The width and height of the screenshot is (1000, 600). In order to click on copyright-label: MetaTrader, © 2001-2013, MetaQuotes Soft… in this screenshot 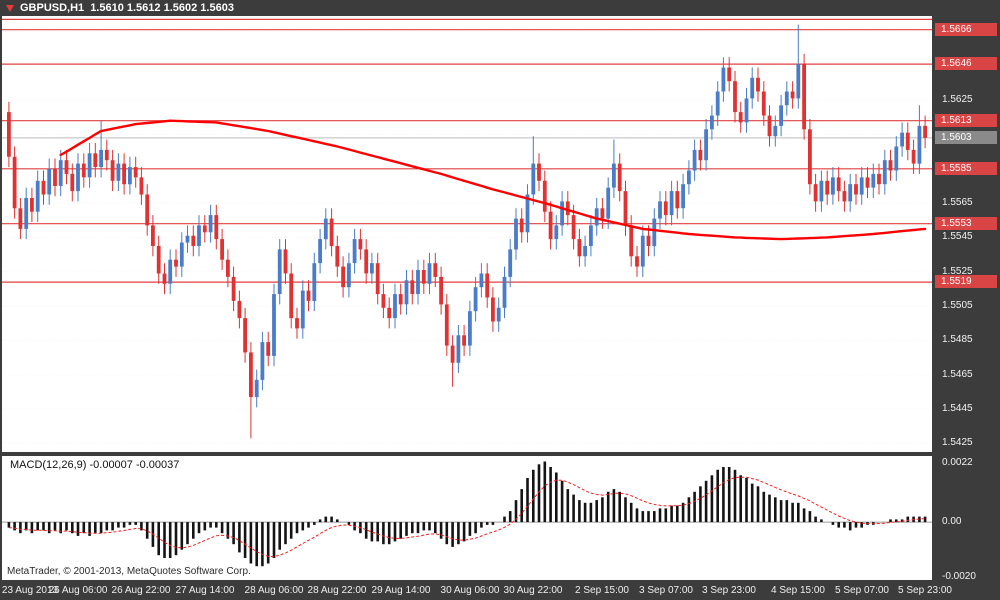, I will do `click(129, 571)`.